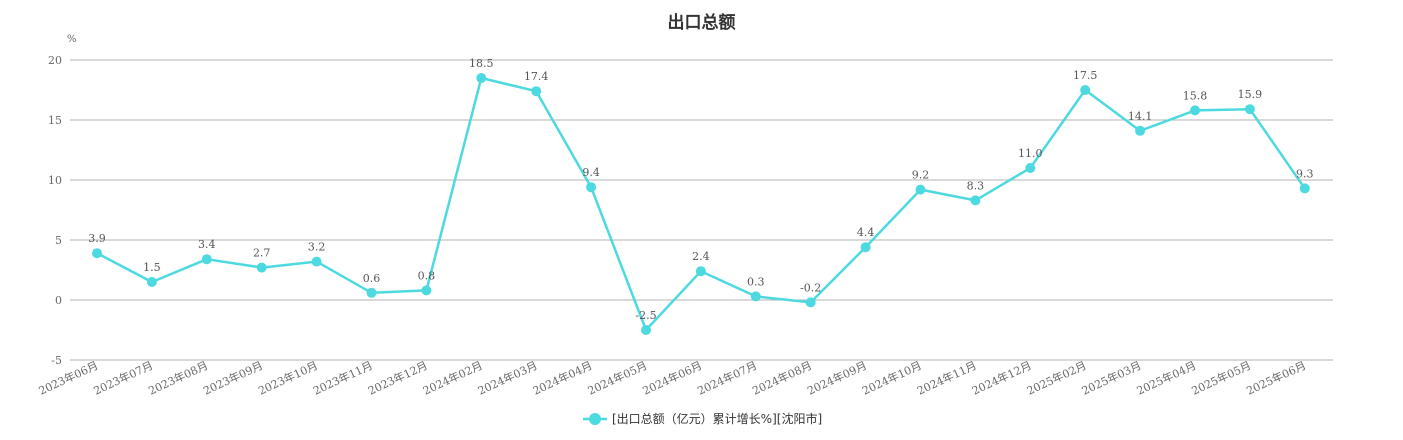  Describe the element at coordinates (837, 378) in the screenshot. I see `x-tick-label: 2024年09月` at that location.